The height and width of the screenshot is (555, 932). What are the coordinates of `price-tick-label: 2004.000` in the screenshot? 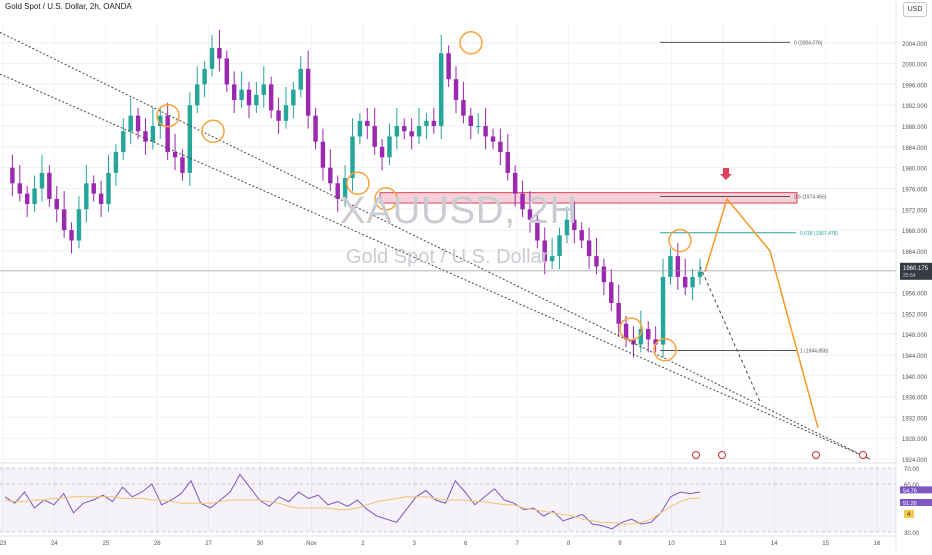 It's located at (915, 45).